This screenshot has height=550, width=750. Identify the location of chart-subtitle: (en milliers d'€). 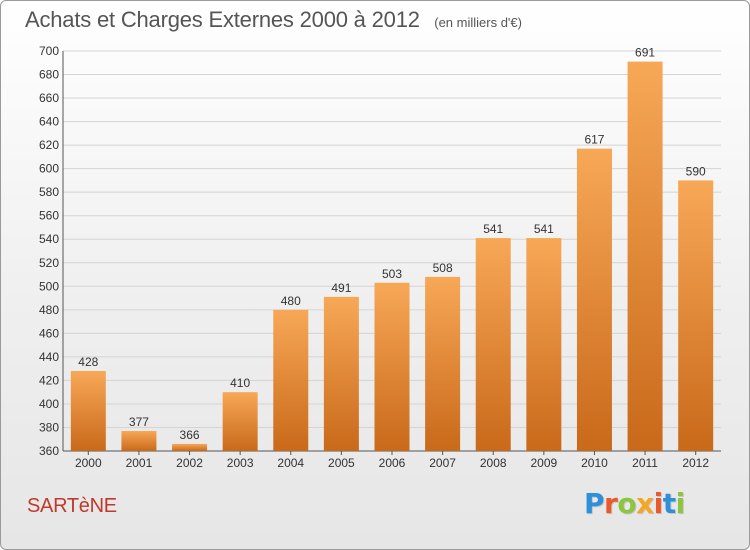
(478, 22).